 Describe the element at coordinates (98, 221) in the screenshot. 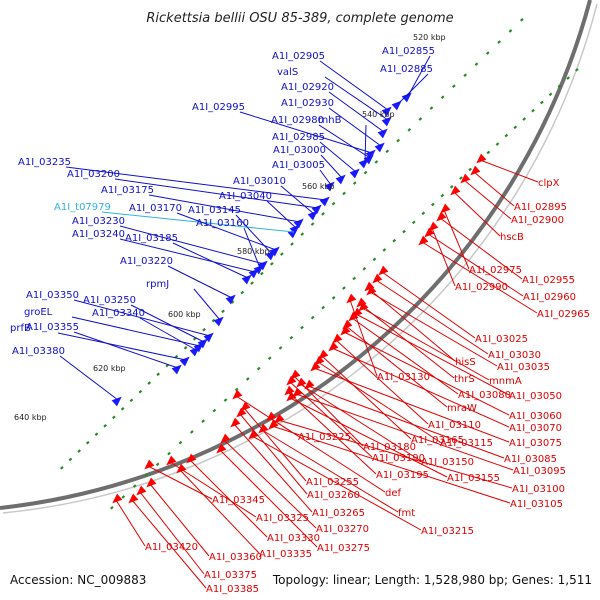

I see `forward-gene-label: A1I_03230` at that location.